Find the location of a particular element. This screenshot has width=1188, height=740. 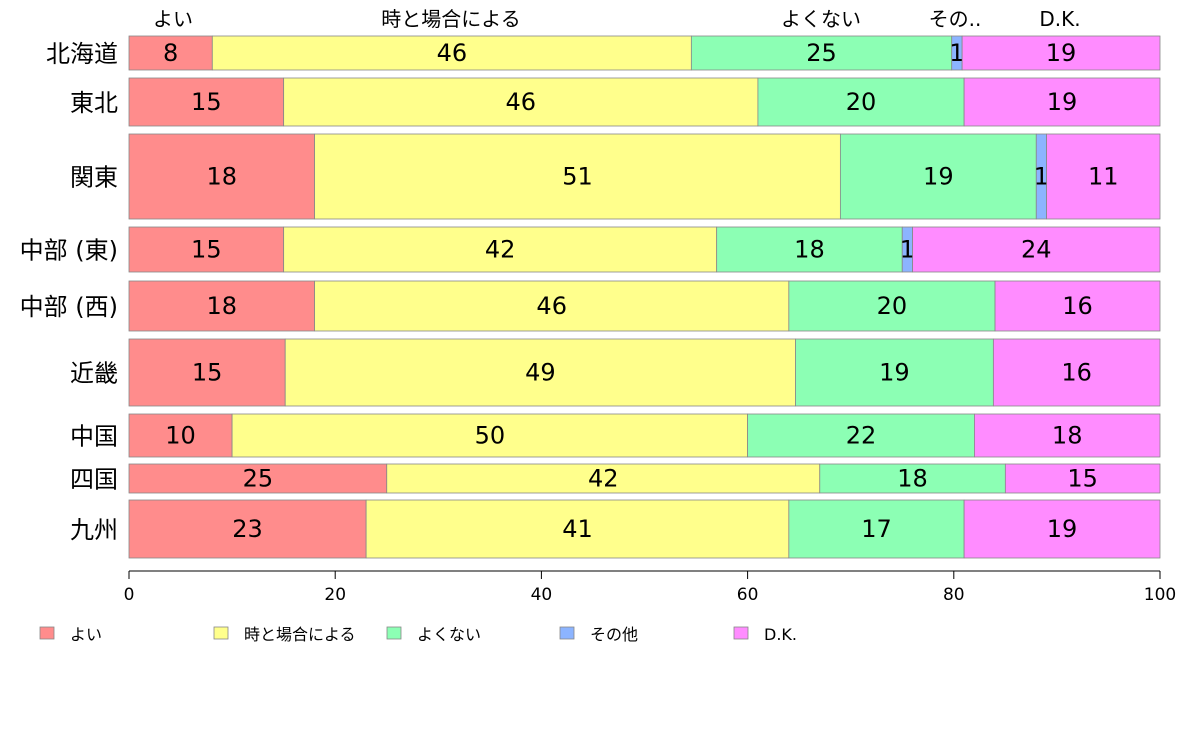

legend-label: よい is located at coordinates (86, 634).